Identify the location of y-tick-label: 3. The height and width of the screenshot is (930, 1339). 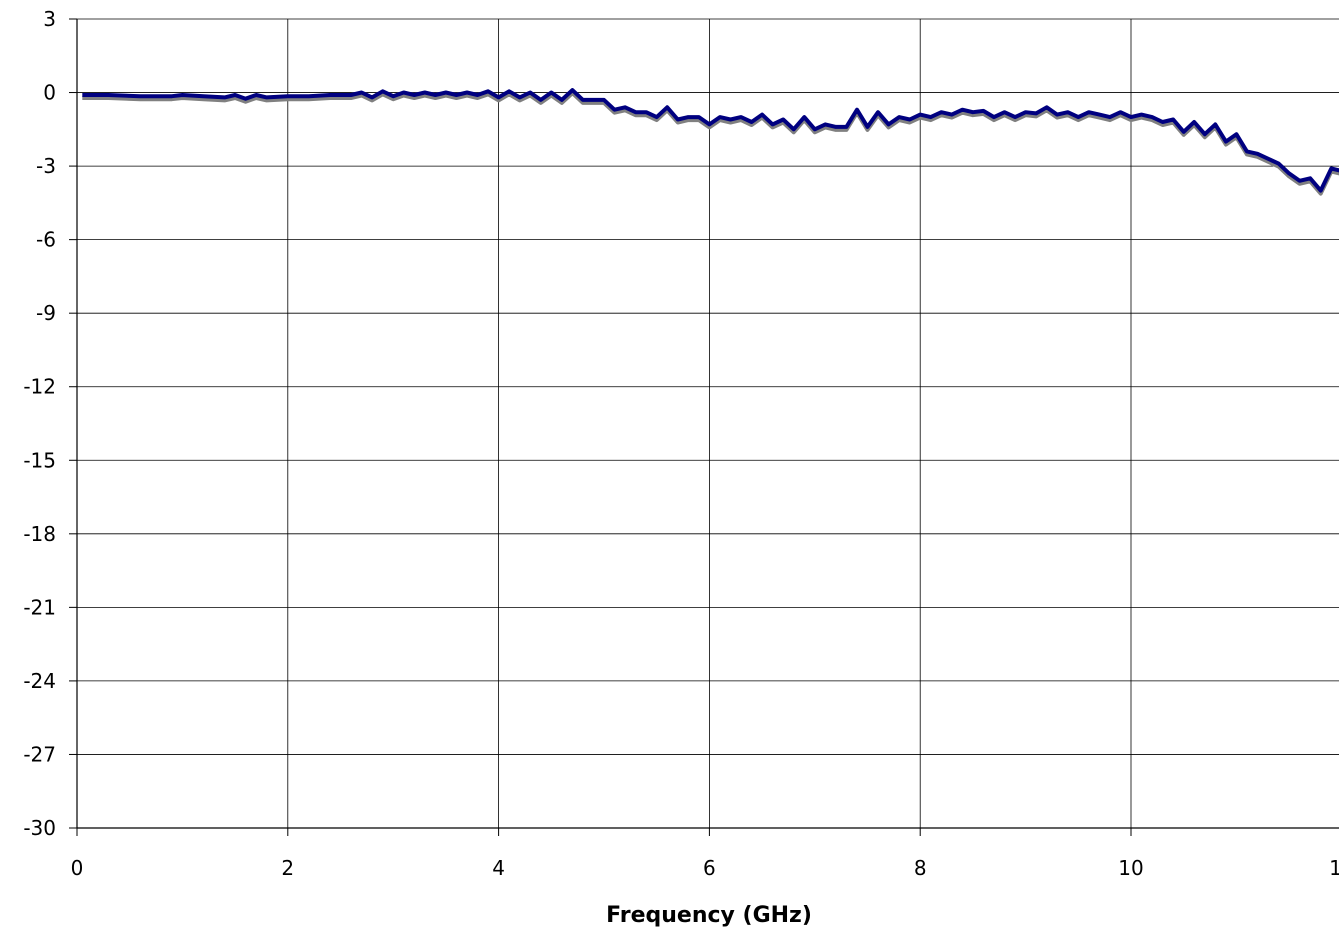
(49, 19).